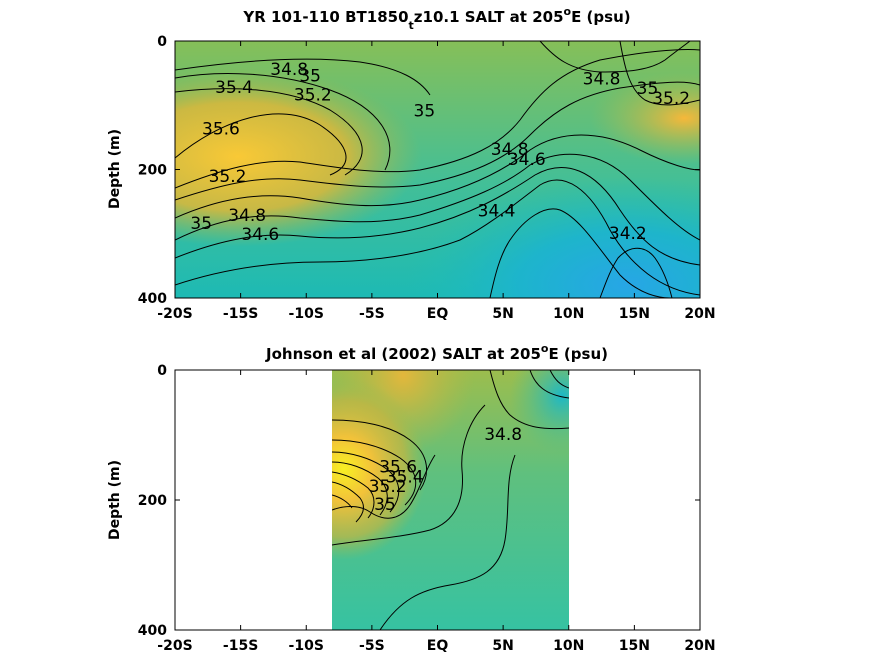 This screenshot has height=656, width=875. I want to click on panel-1-y-axis-label: Depth (m), so click(115, 169).